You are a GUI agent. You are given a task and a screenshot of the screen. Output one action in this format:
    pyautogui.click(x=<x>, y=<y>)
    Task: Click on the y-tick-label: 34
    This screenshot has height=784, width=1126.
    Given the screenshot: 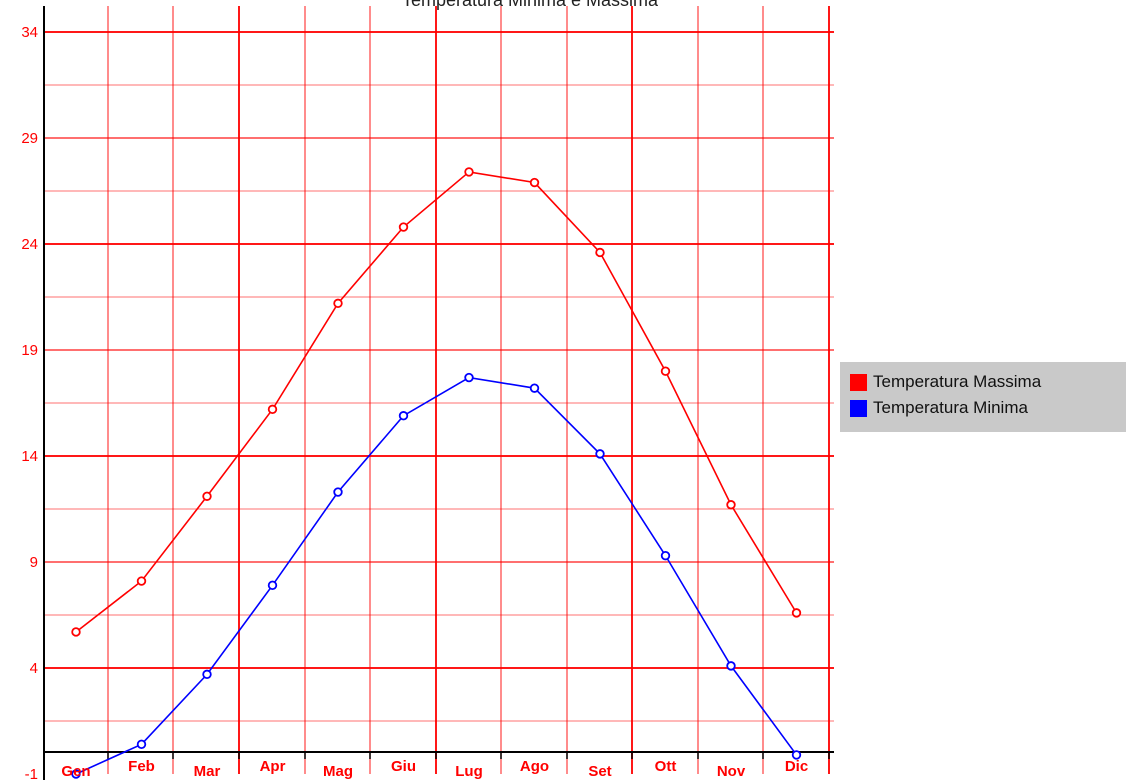 What is the action you would take?
    pyautogui.click(x=29, y=32)
    